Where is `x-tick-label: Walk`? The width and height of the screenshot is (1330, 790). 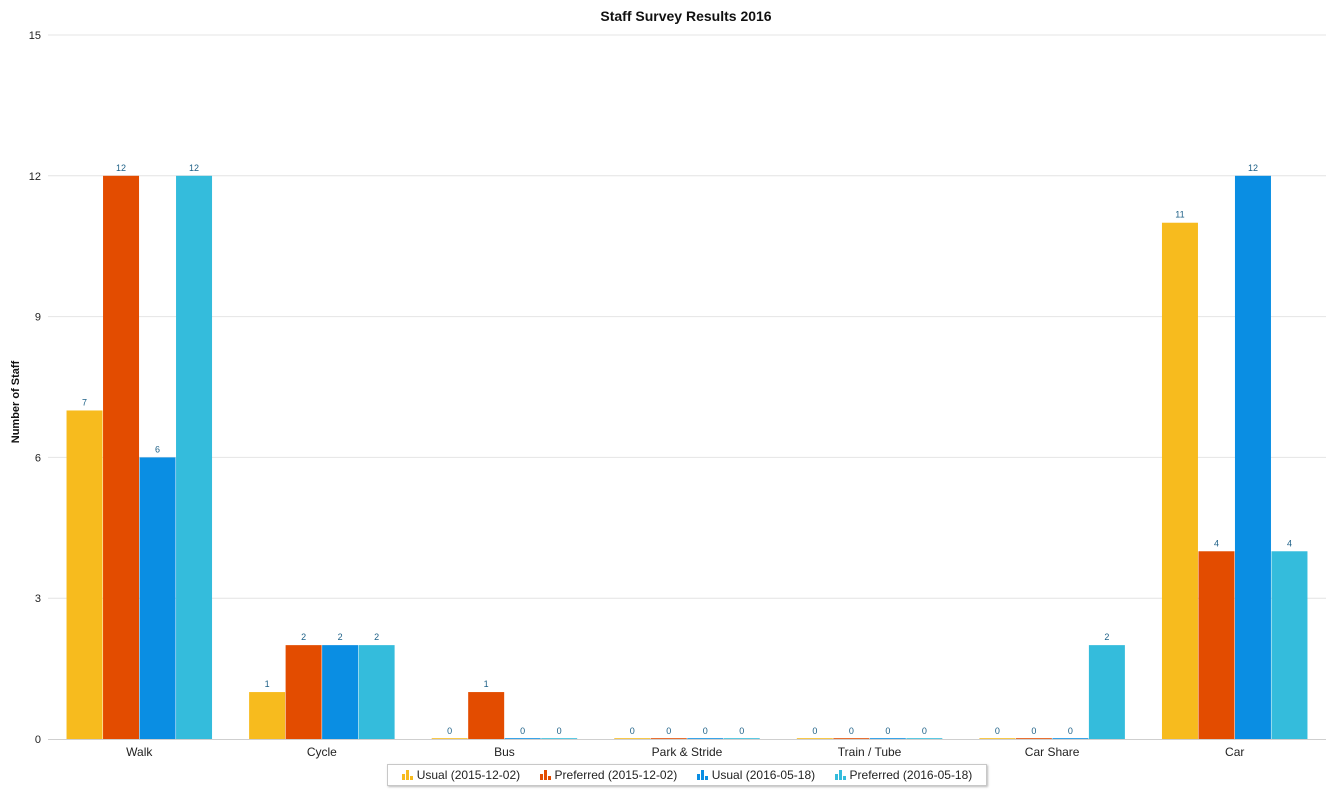 x-tick-label: Walk is located at coordinates (139, 752).